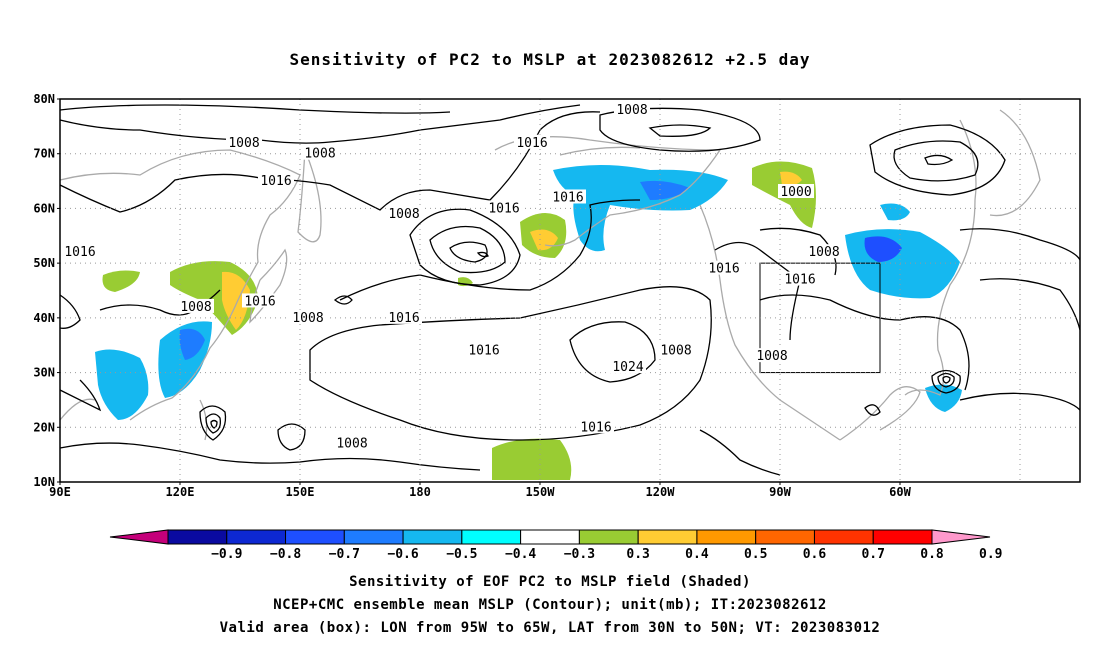  I want to click on coast-japan, so click(268, 286).